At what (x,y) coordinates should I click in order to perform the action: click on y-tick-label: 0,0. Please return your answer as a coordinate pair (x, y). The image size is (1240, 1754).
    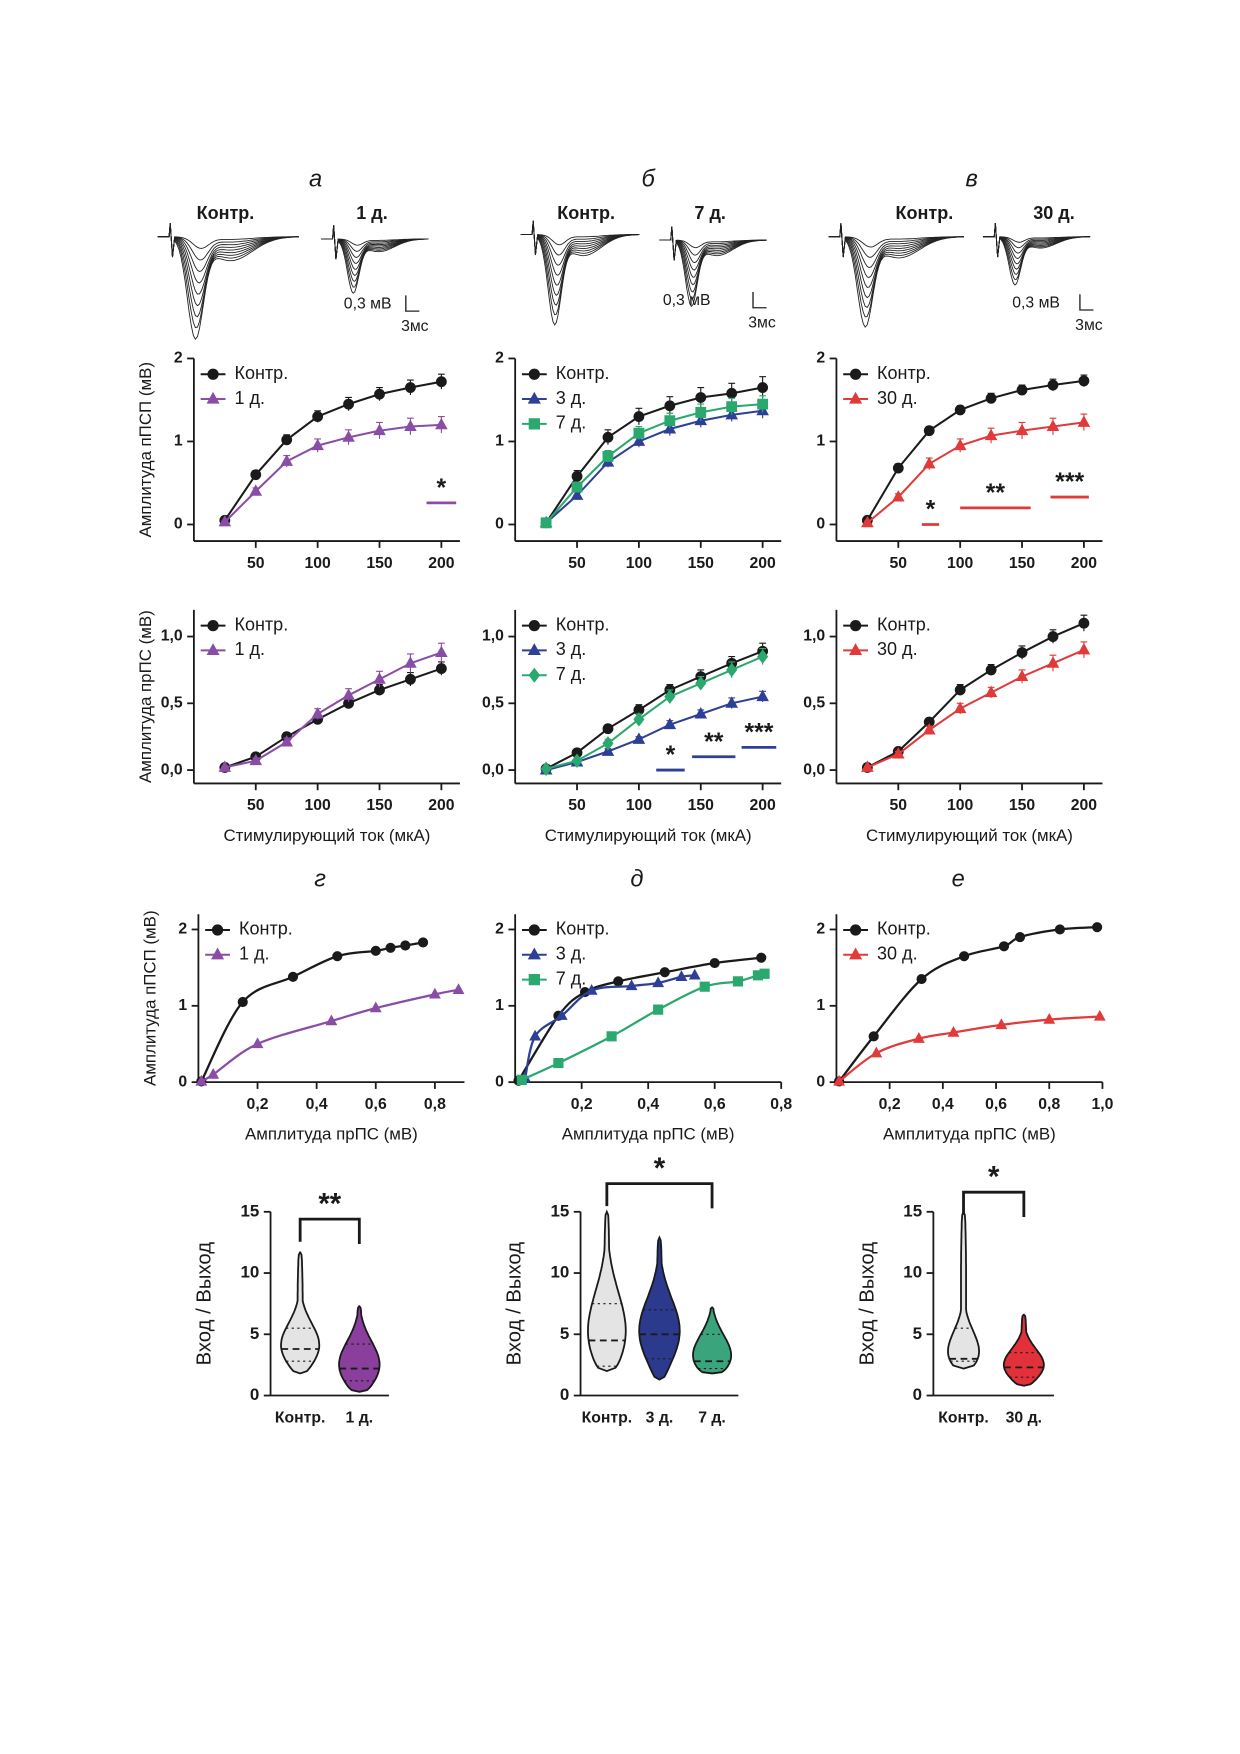
    Looking at the image, I should click on (493, 769).